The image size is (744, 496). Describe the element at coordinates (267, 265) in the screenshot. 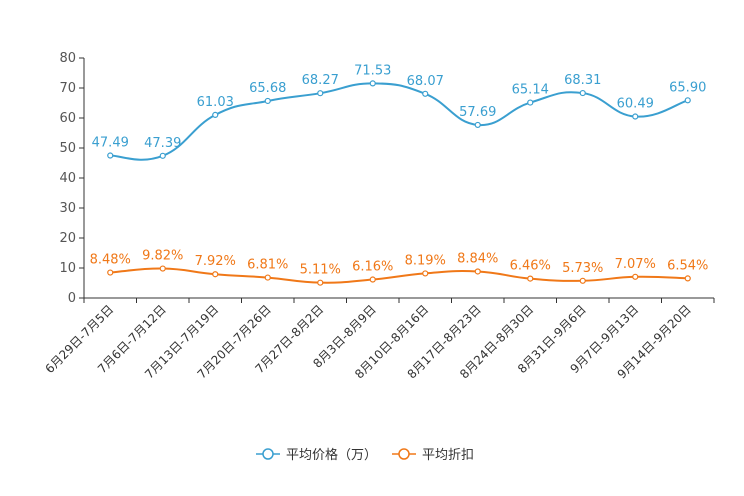

I see `data-label: 6.81%` at that location.